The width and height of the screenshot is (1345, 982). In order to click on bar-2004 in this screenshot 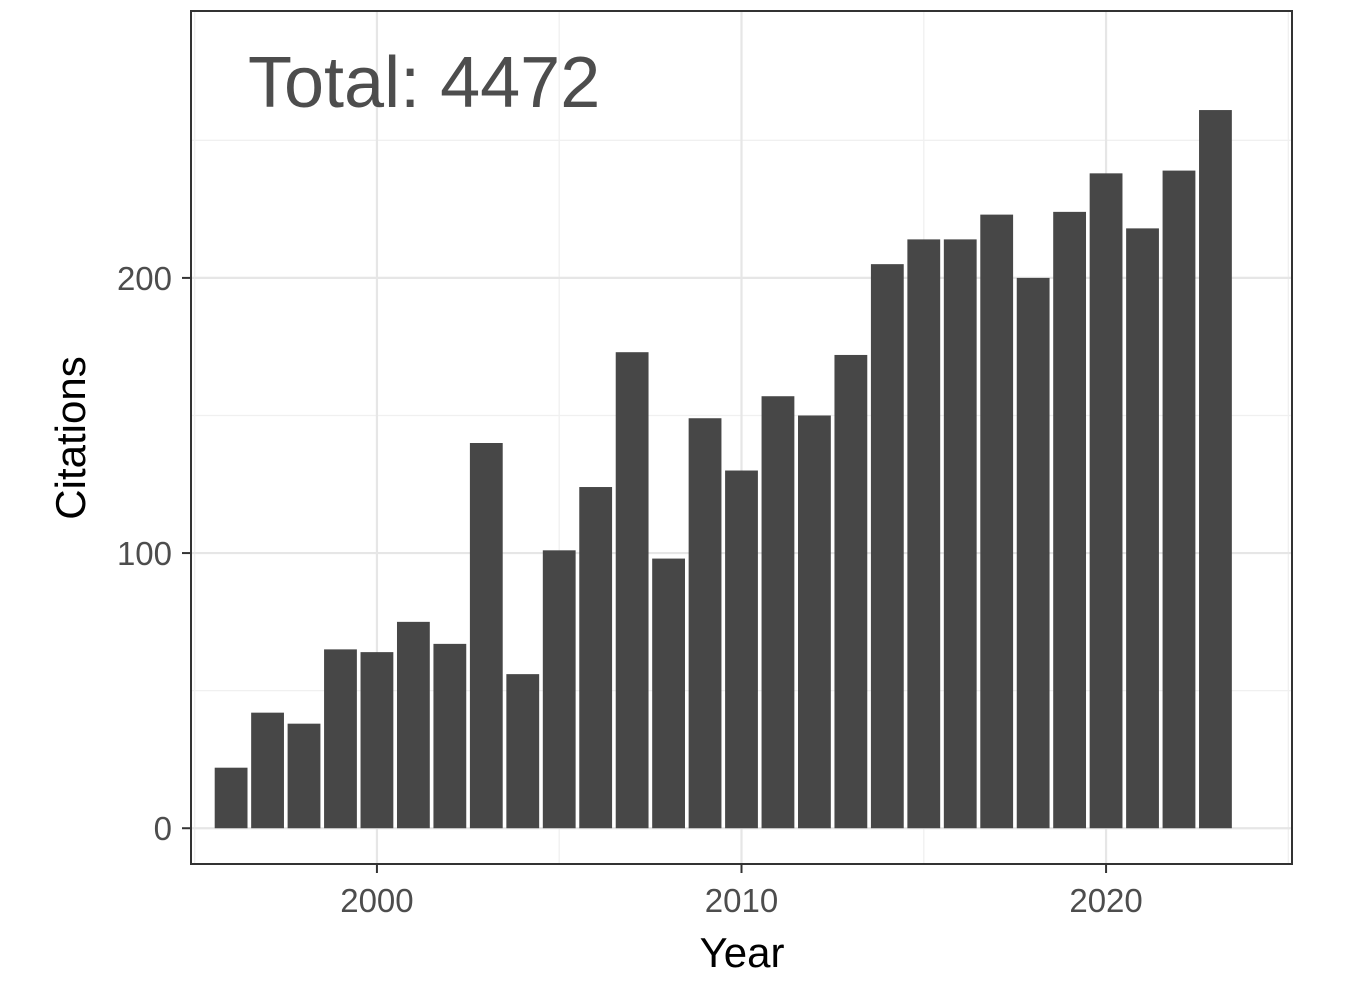, I will do `click(523, 751)`.